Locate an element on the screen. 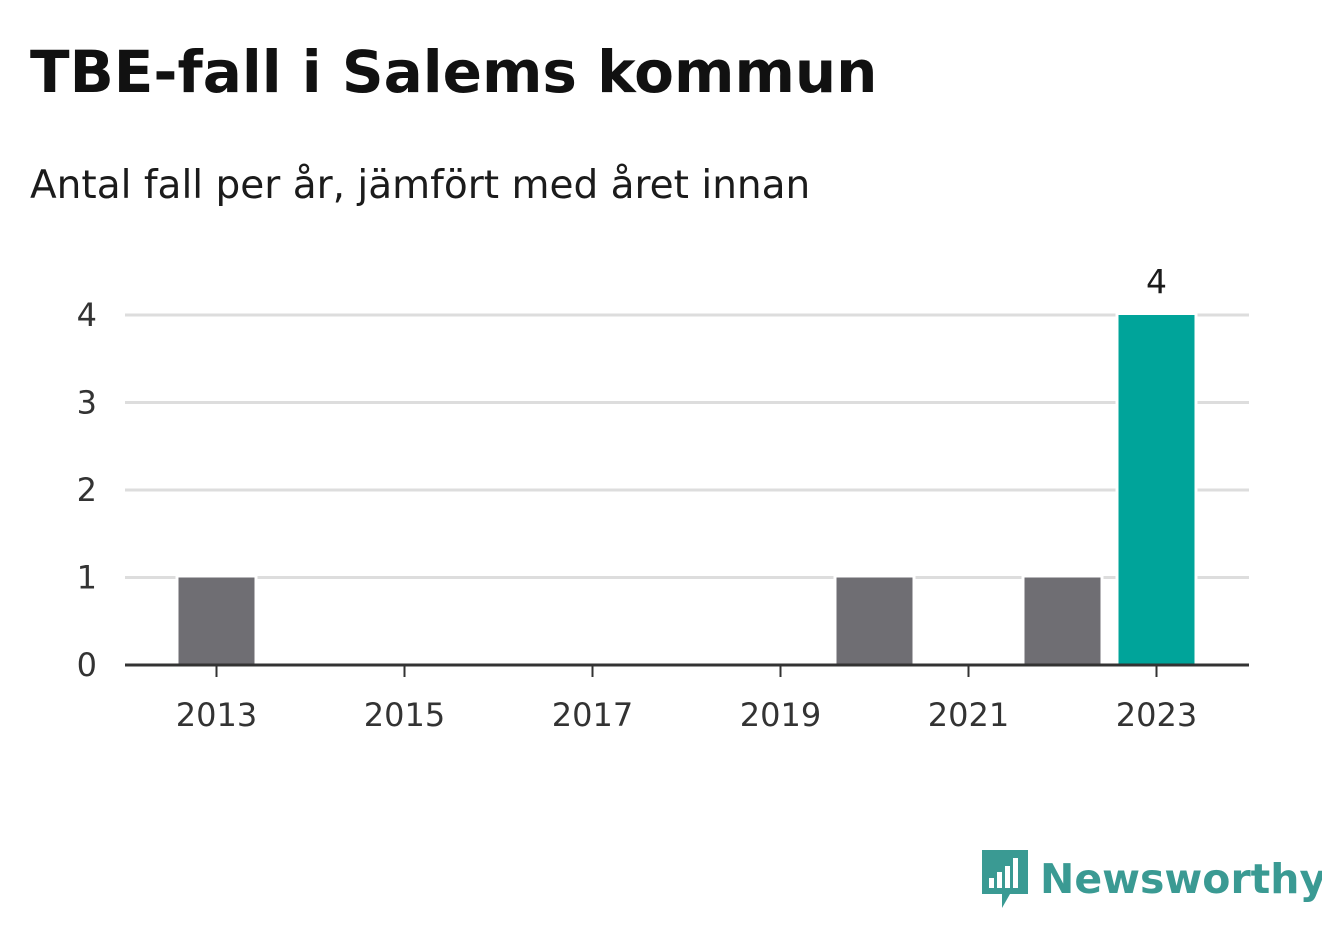 The image size is (1322, 939). x-tick-label-2017: 2017 is located at coordinates (592, 715).